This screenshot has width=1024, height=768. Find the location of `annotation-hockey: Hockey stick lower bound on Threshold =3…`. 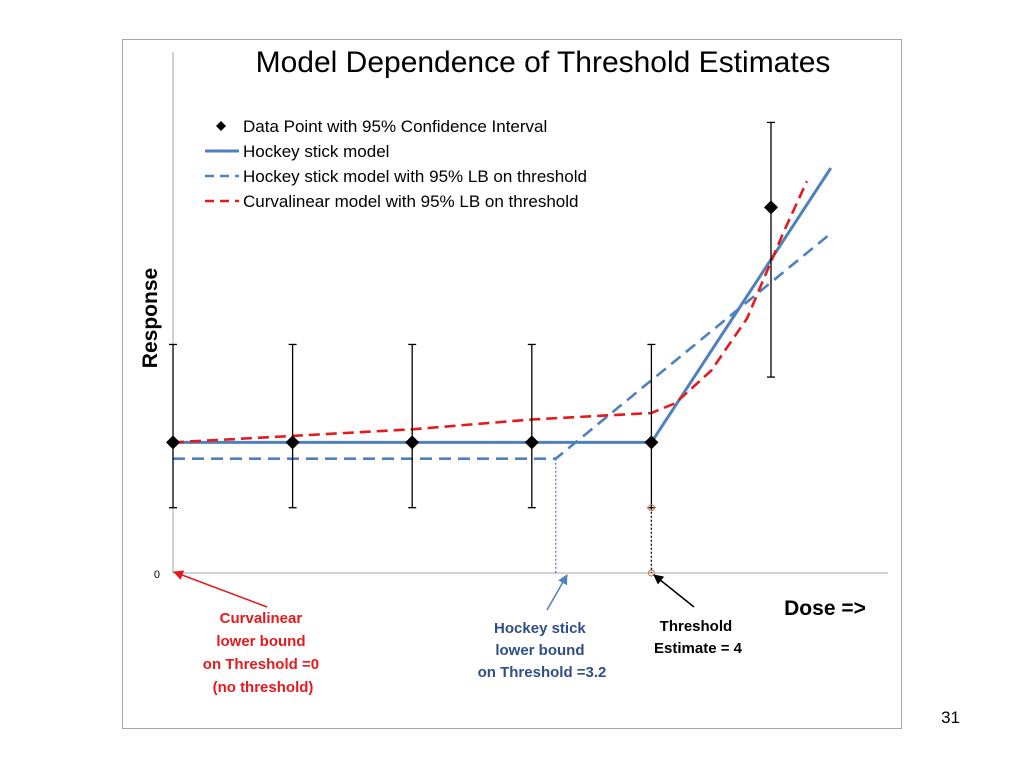

annotation-hockey: Hockey stick lower bound on Threshold =3… is located at coordinates (542, 627).